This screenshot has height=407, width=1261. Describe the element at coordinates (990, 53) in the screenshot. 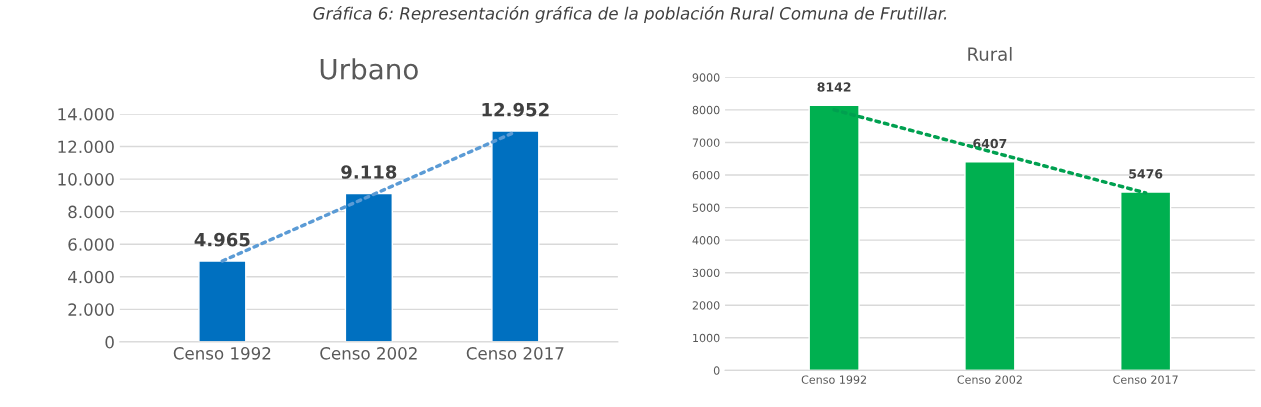

I see `chart-title: Rural` at that location.